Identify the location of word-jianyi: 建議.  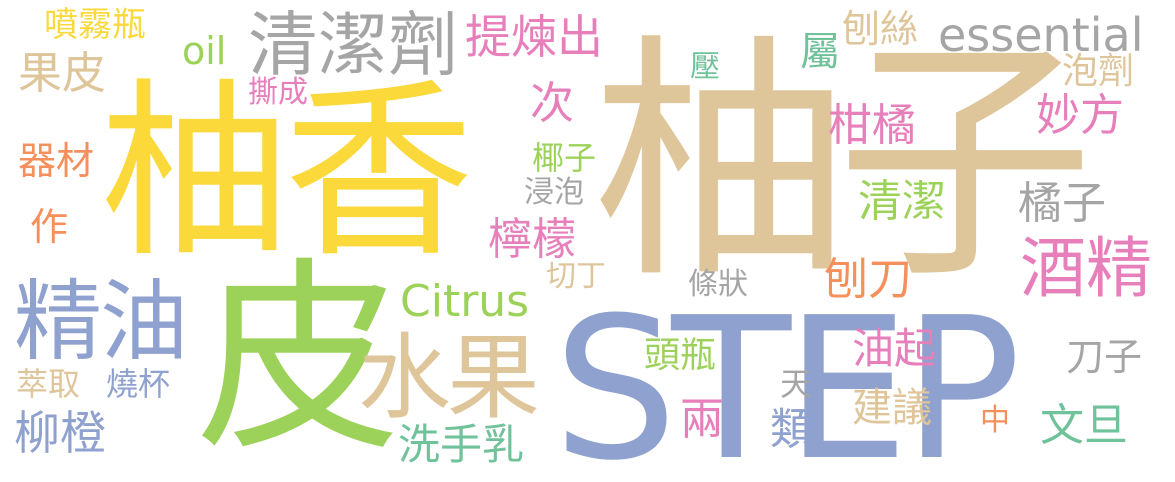
(892, 408).